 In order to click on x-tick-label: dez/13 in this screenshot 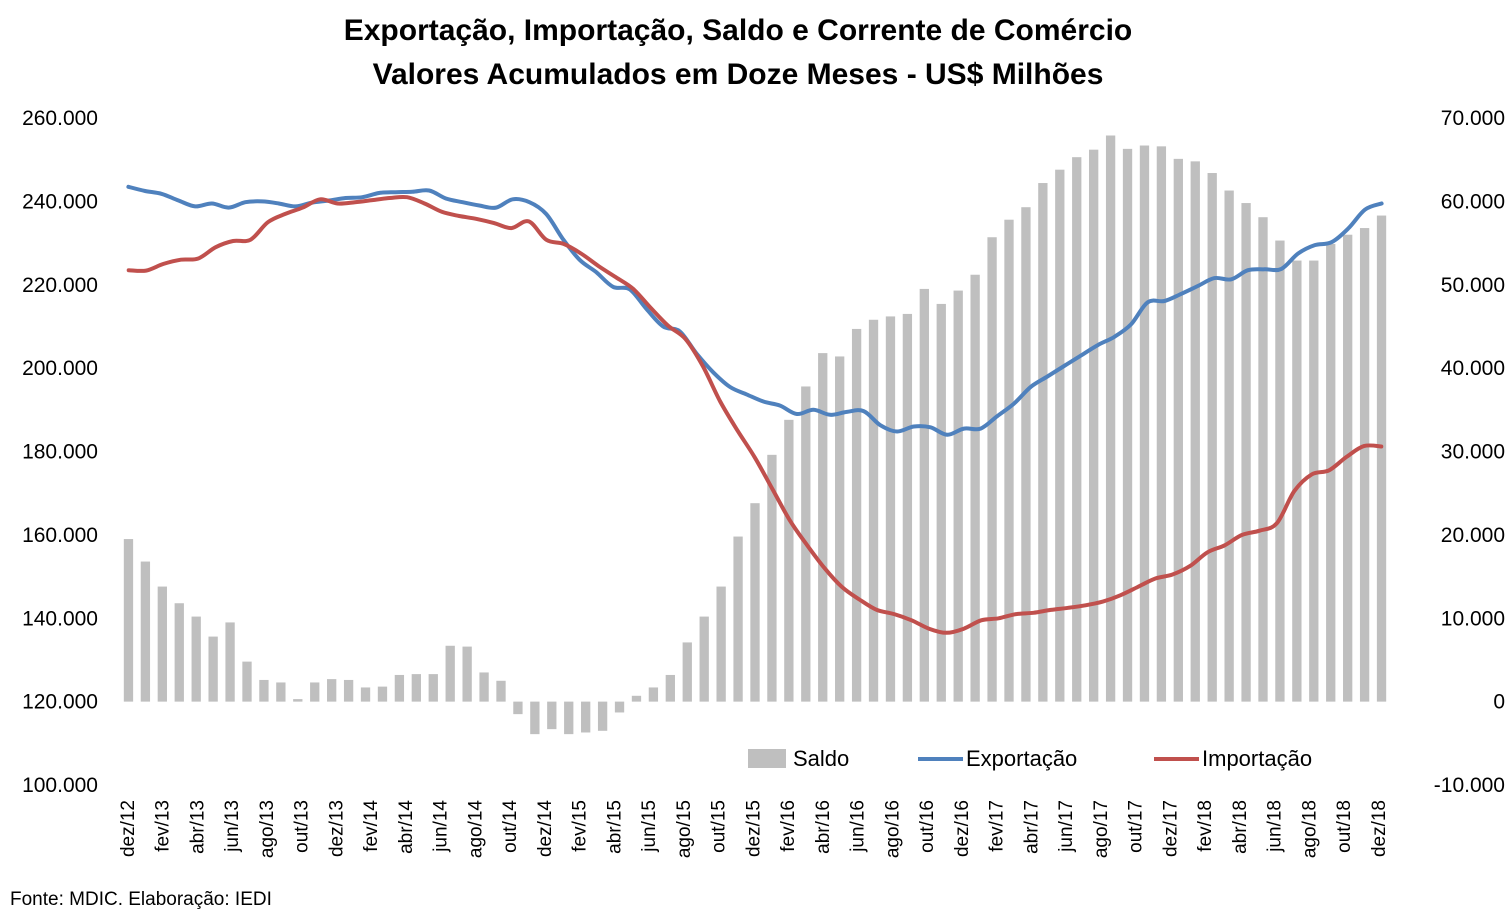, I will do `click(336, 828)`.